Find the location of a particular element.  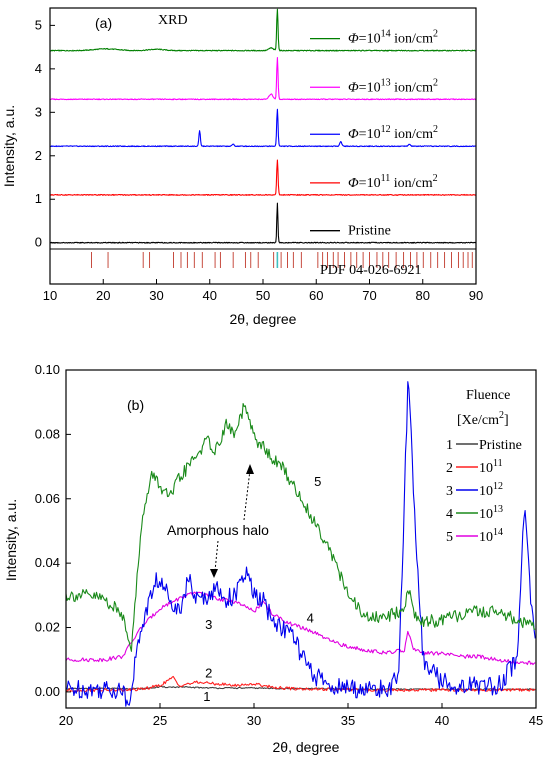

x-tick-label: 60 is located at coordinates (316, 295).